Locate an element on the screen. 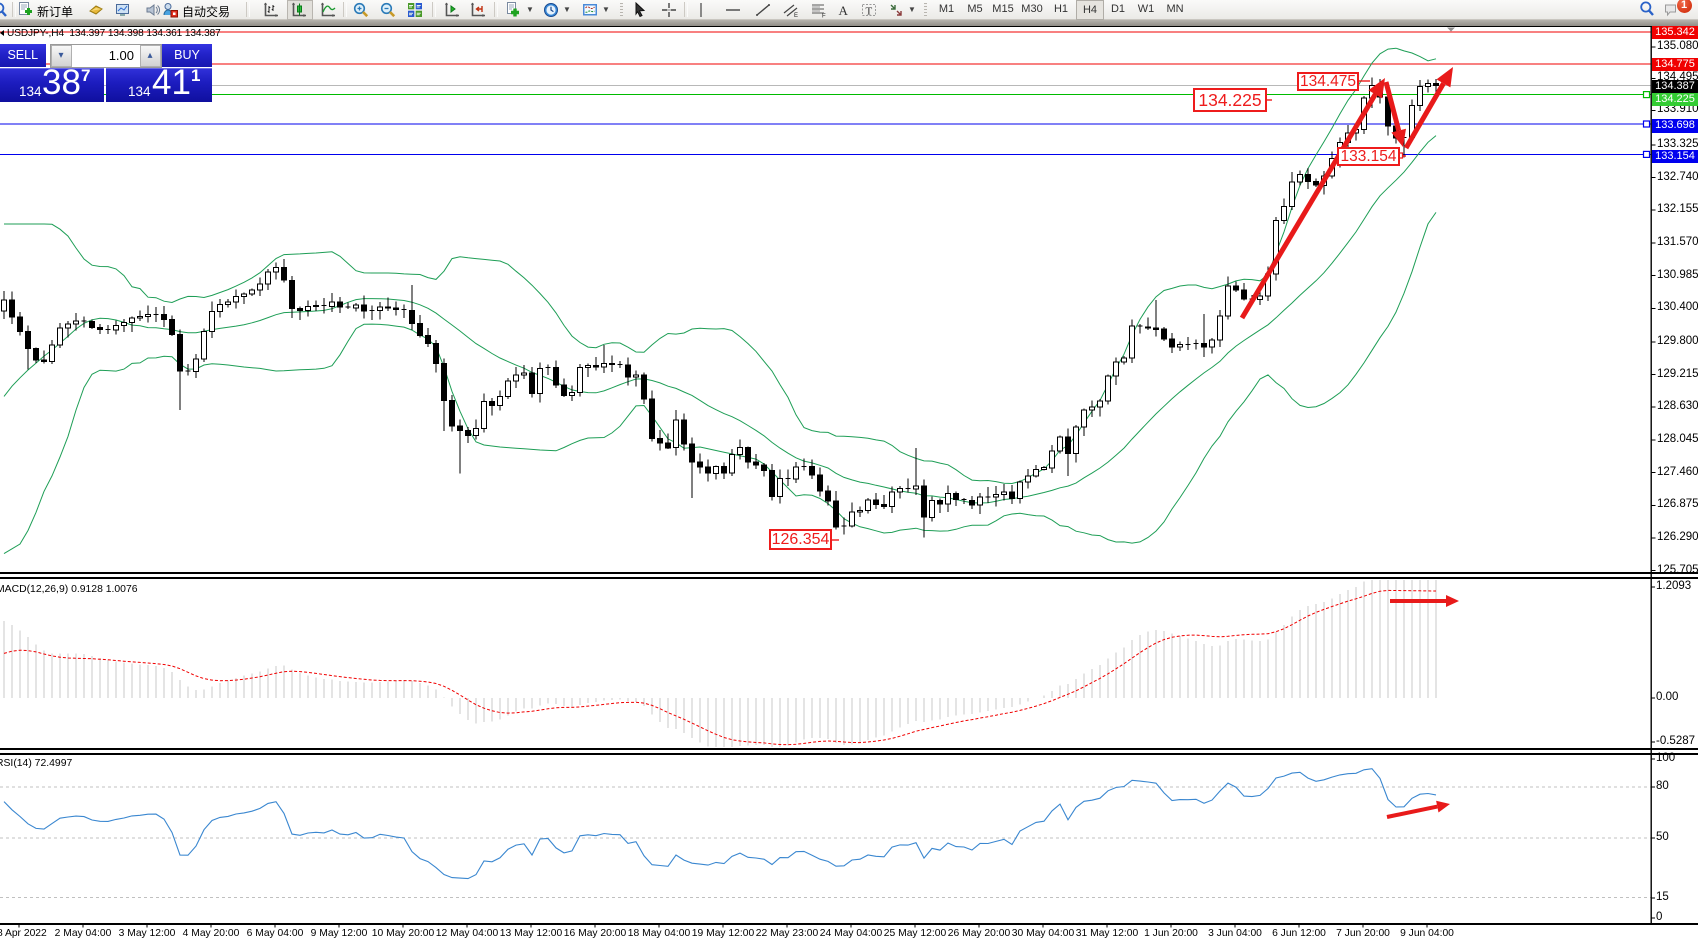 This screenshot has height=940, width=1698. svg-text: A is located at coordinates (844, 10).